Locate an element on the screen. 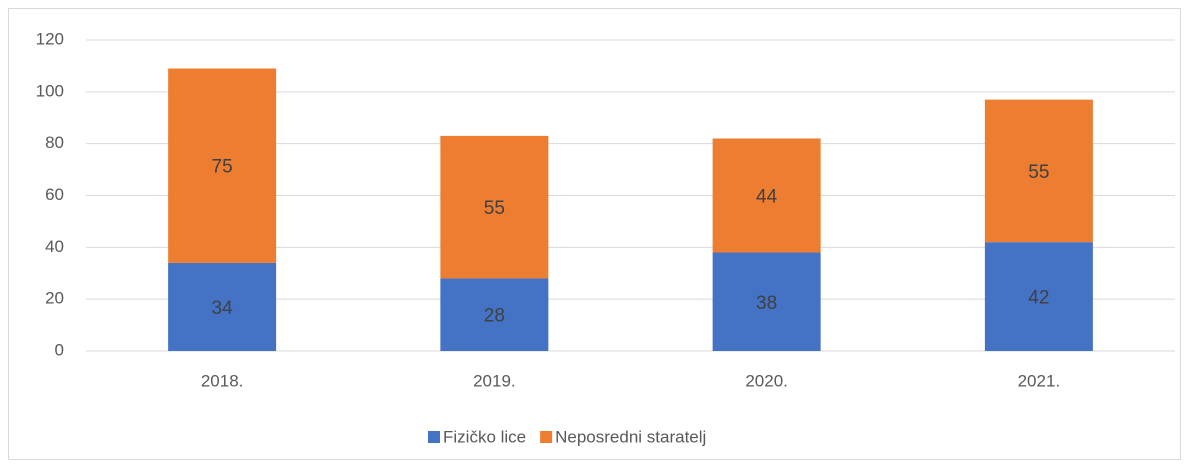 This screenshot has width=1190, height=468. legend-label: Neposredni staratelj is located at coordinates (630, 436).